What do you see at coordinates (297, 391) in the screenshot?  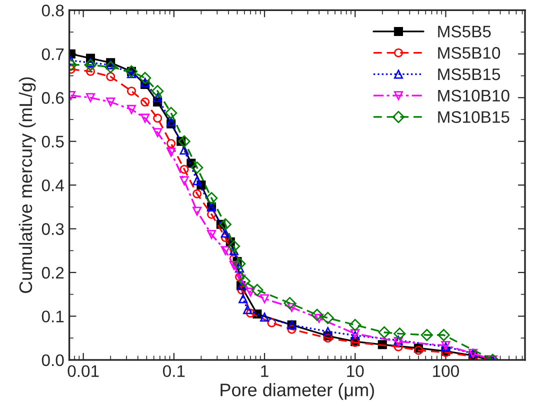 I see `x-axis-title: Pore diameter (μm)` at bounding box center [297, 391].